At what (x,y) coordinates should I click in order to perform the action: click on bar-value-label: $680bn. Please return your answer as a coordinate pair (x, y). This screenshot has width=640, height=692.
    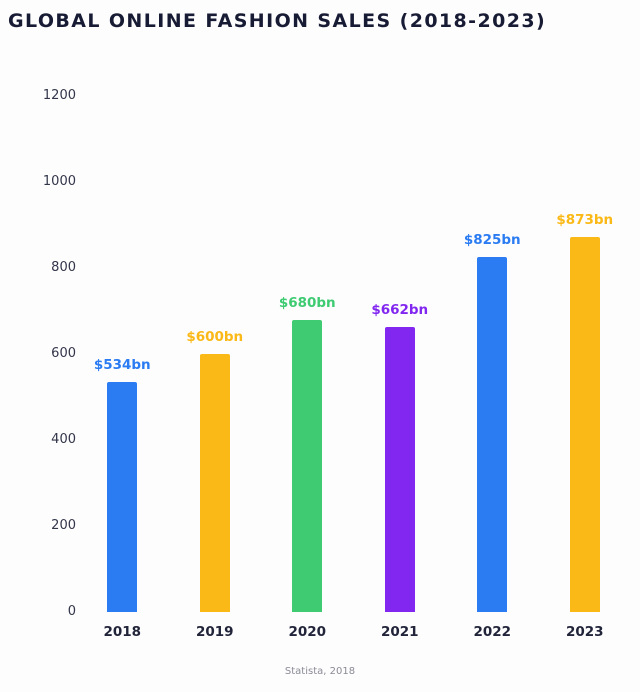
    Looking at the image, I should click on (307, 303).